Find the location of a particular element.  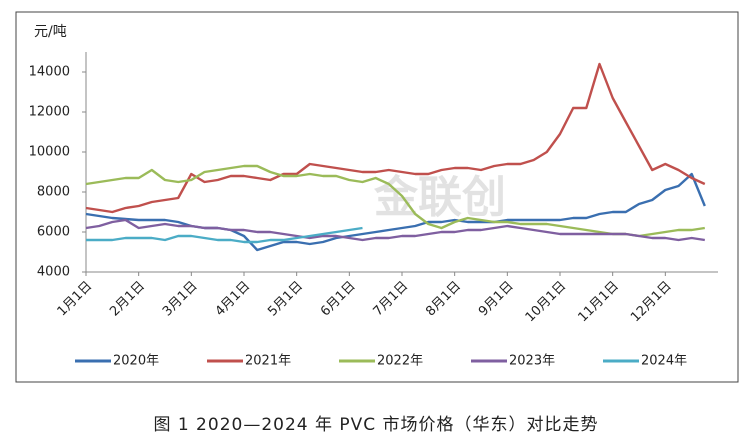

x-tick-label: 4月1日 is located at coordinates (233, 299).